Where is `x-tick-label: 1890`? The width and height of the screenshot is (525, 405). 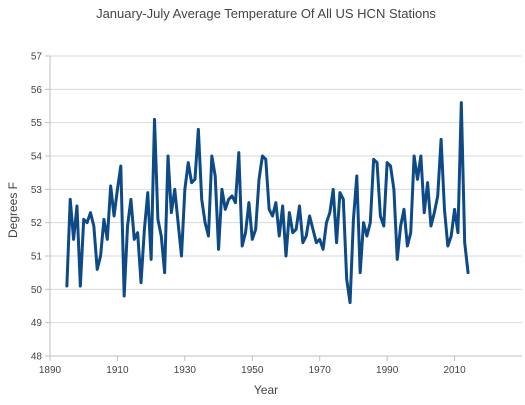
x-tick-label: 1890 is located at coordinates (50, 370).